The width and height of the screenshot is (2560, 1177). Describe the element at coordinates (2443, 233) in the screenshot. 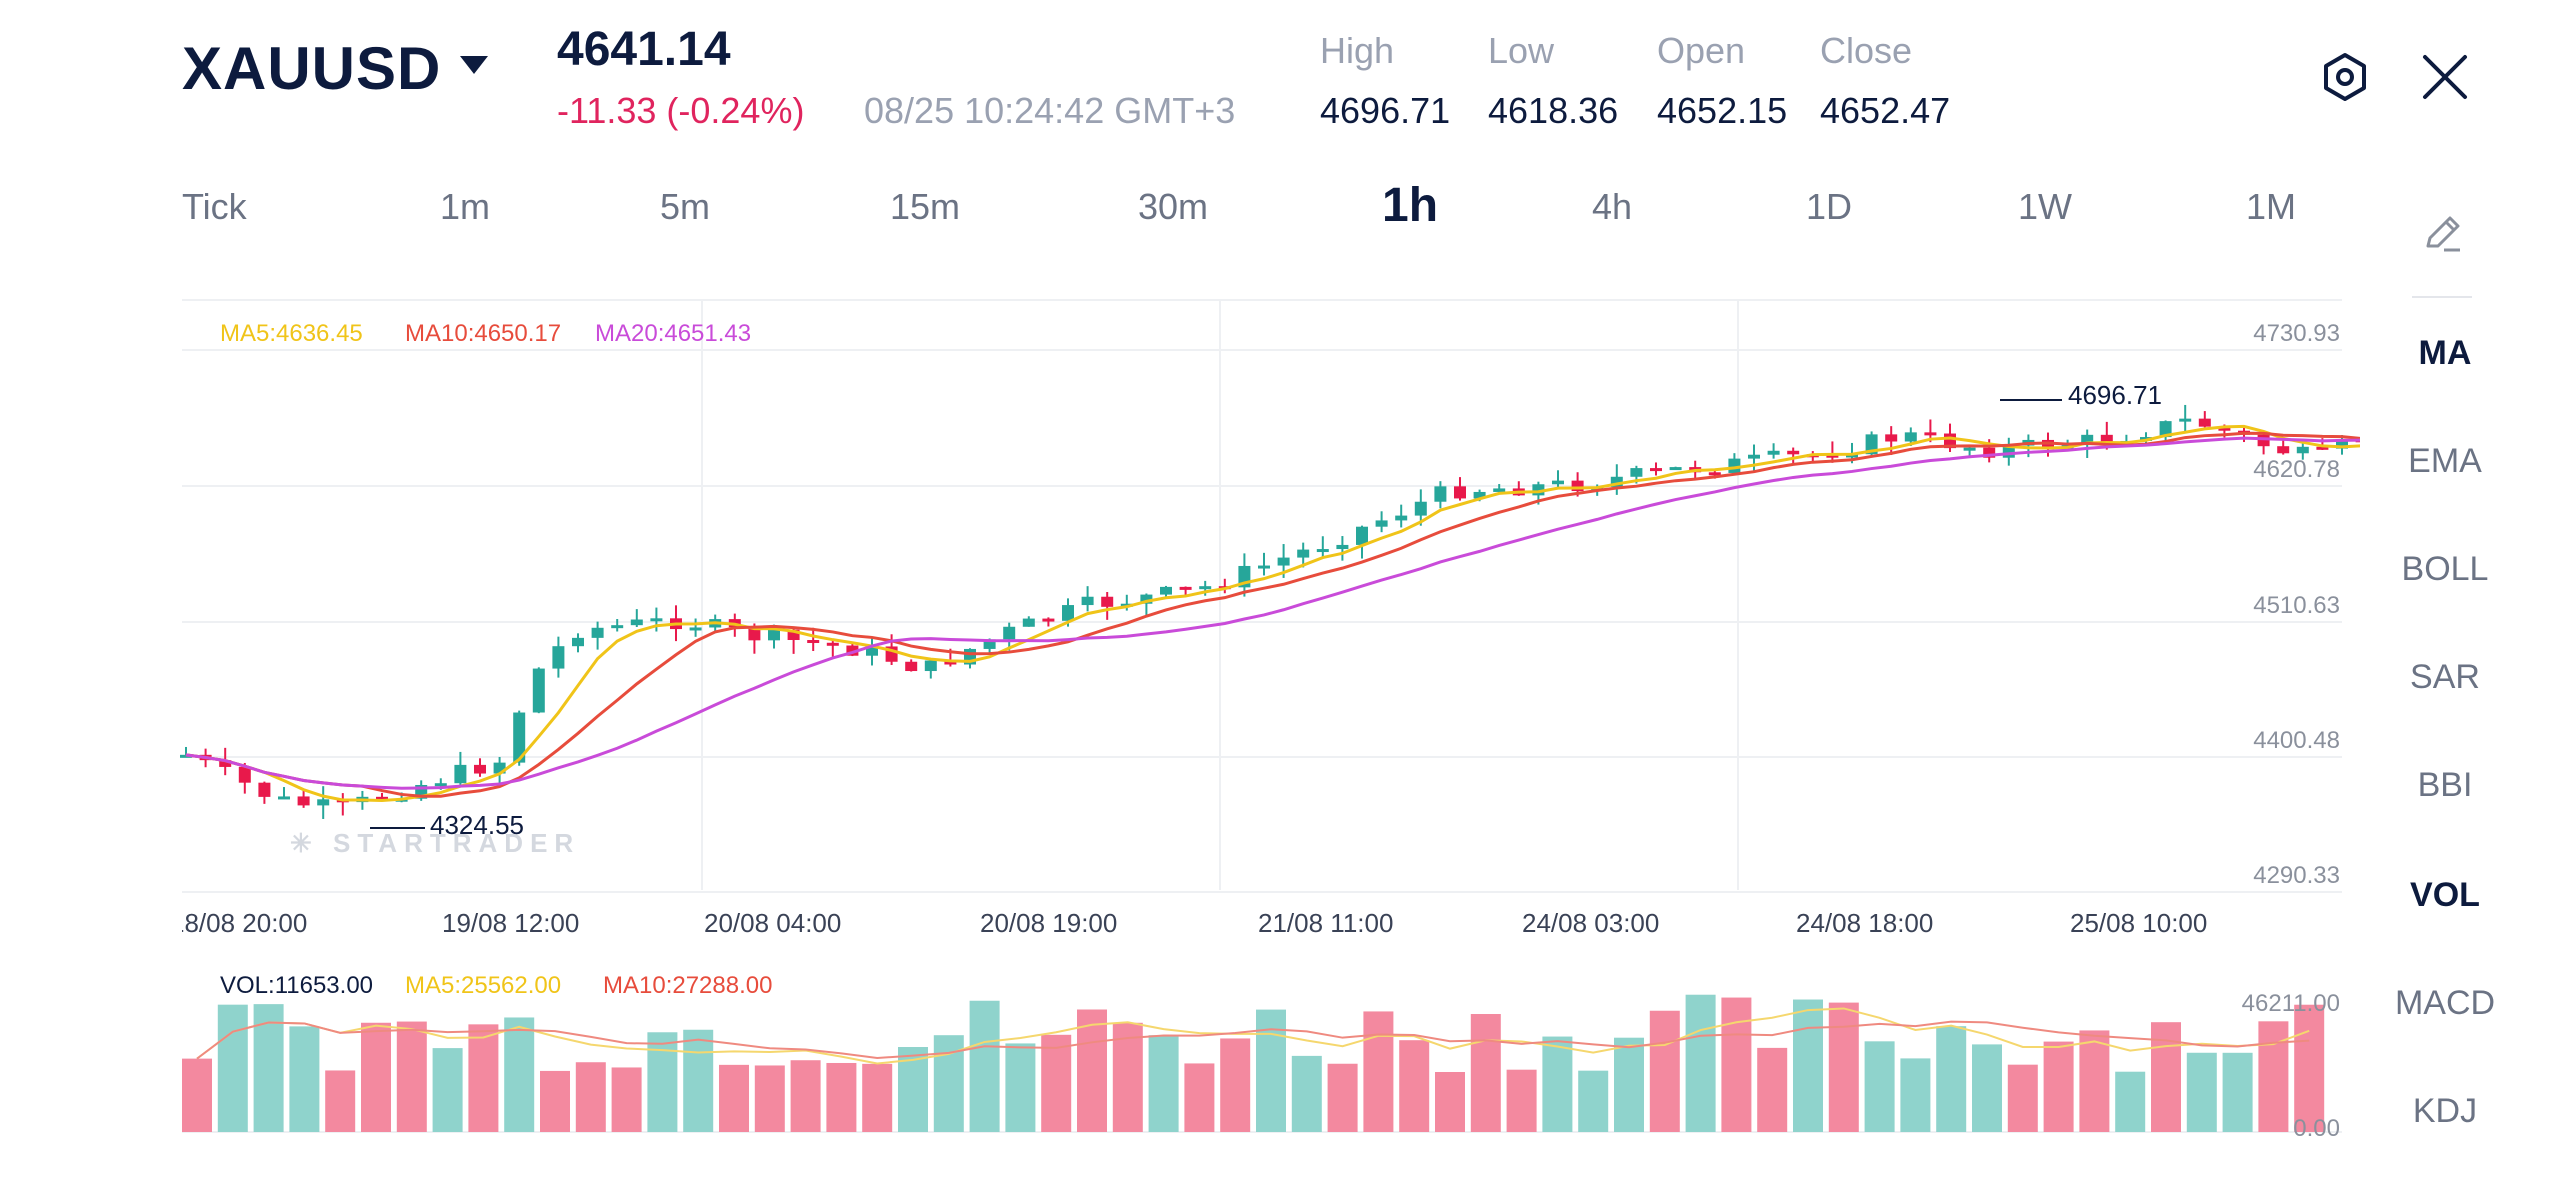

I see `draw-tool-icon` at that location.